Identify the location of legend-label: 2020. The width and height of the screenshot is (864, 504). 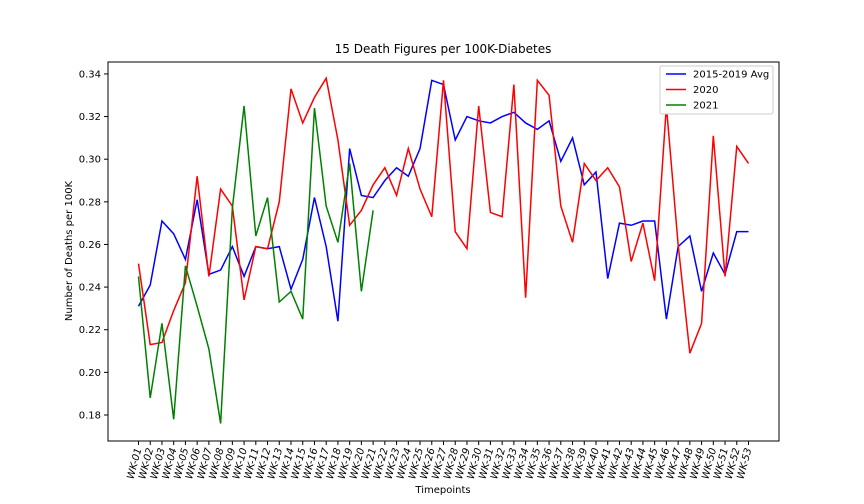
(705, 90).